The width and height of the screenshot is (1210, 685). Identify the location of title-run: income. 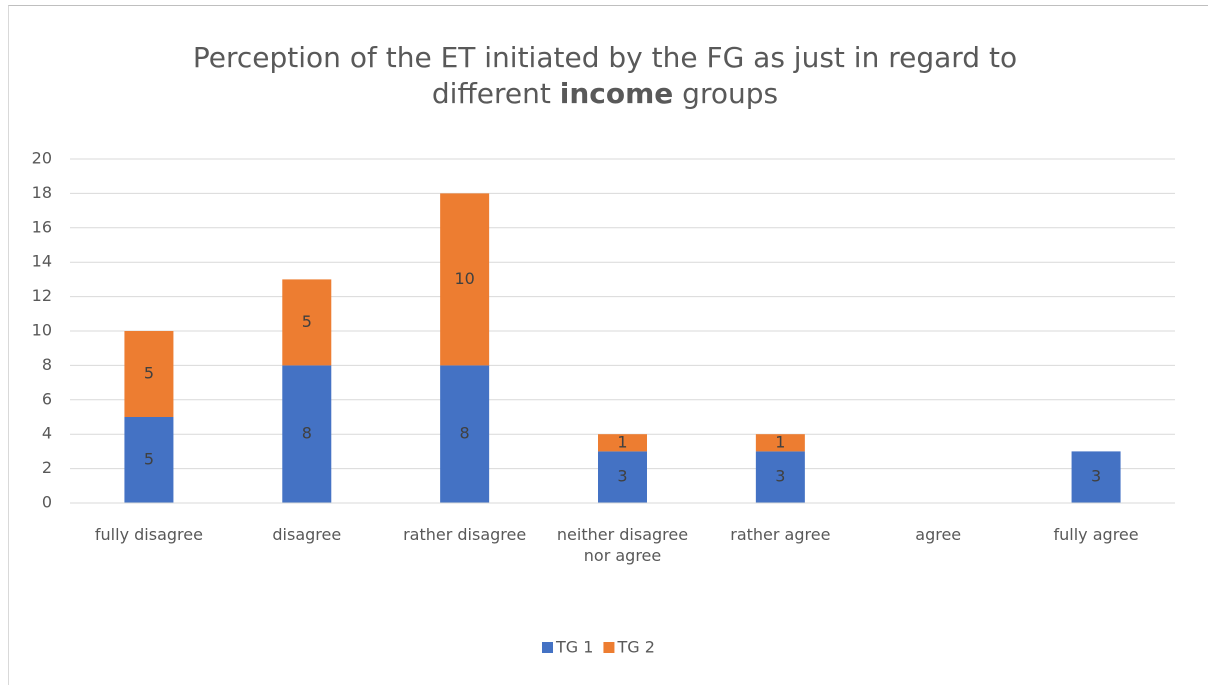
(616, 93).